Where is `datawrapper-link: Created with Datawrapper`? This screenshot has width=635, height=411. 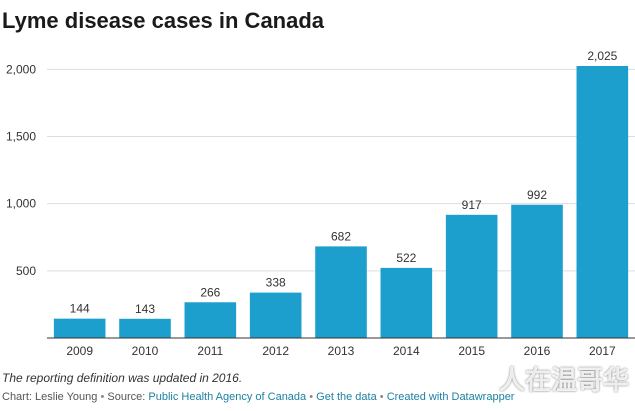 datawrapper-link: Created with Datawrapper is located at coordinates (450, 397).